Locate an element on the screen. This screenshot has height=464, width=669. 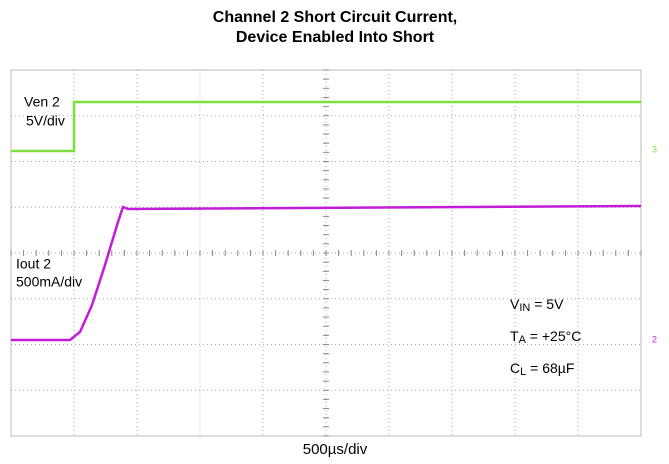
ven-trace is located at coordinates (326, 126).